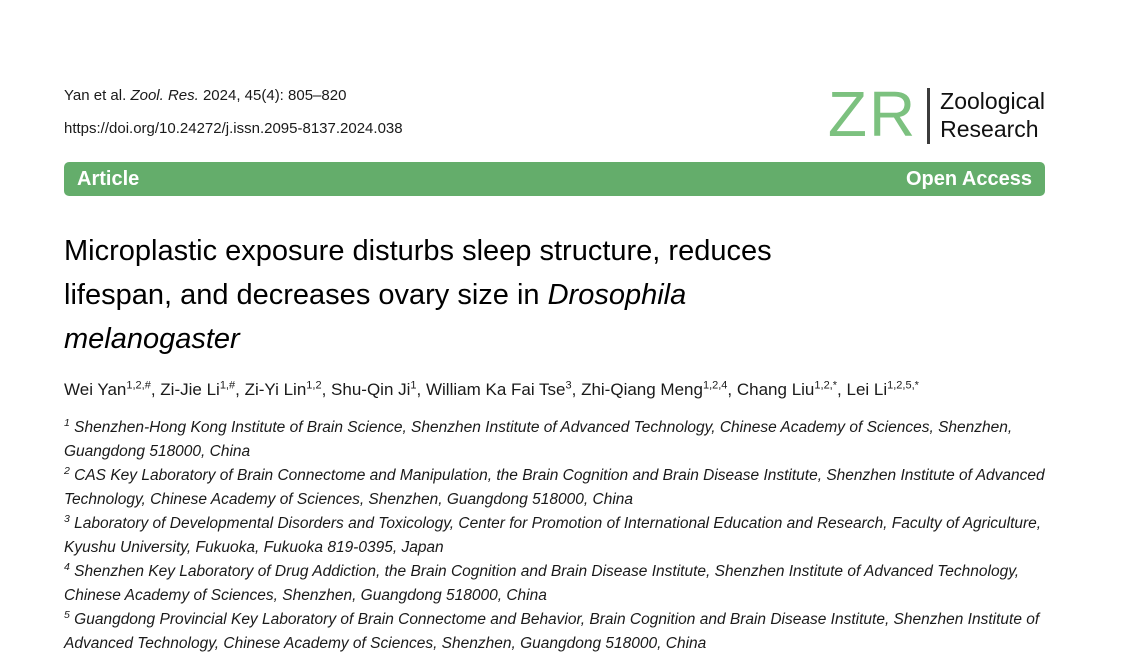 This screenshot has width=1125, height=671. Describe the element at coordinates (554, 179) in the screenshot. I see `article-type-bar: Article Open Access` at that location.